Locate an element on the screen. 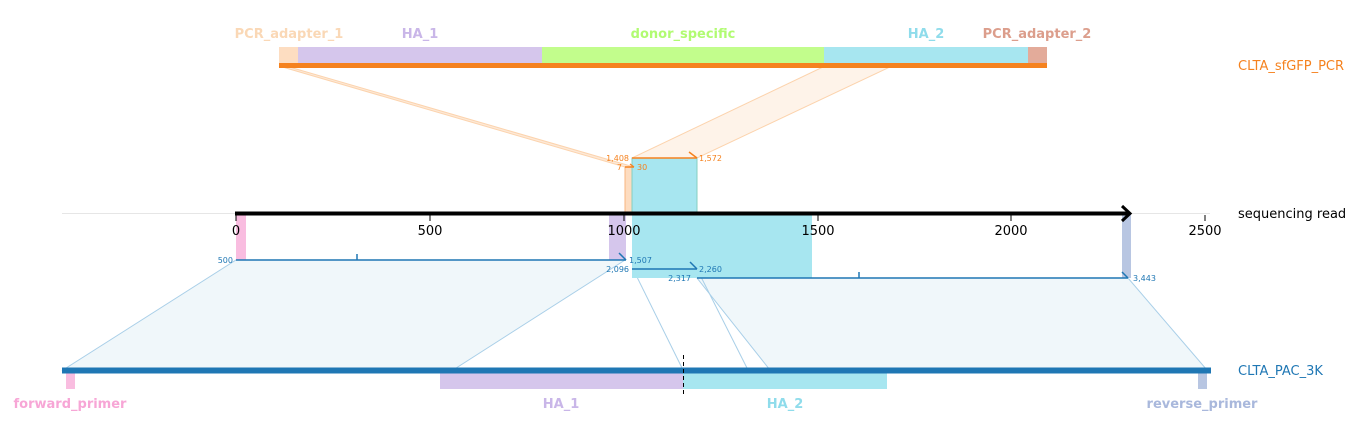 Image resolution: width=1364 pixels, height=437 pixels. ref3-start-label: 2,317 is located at coordinates (679, 278).